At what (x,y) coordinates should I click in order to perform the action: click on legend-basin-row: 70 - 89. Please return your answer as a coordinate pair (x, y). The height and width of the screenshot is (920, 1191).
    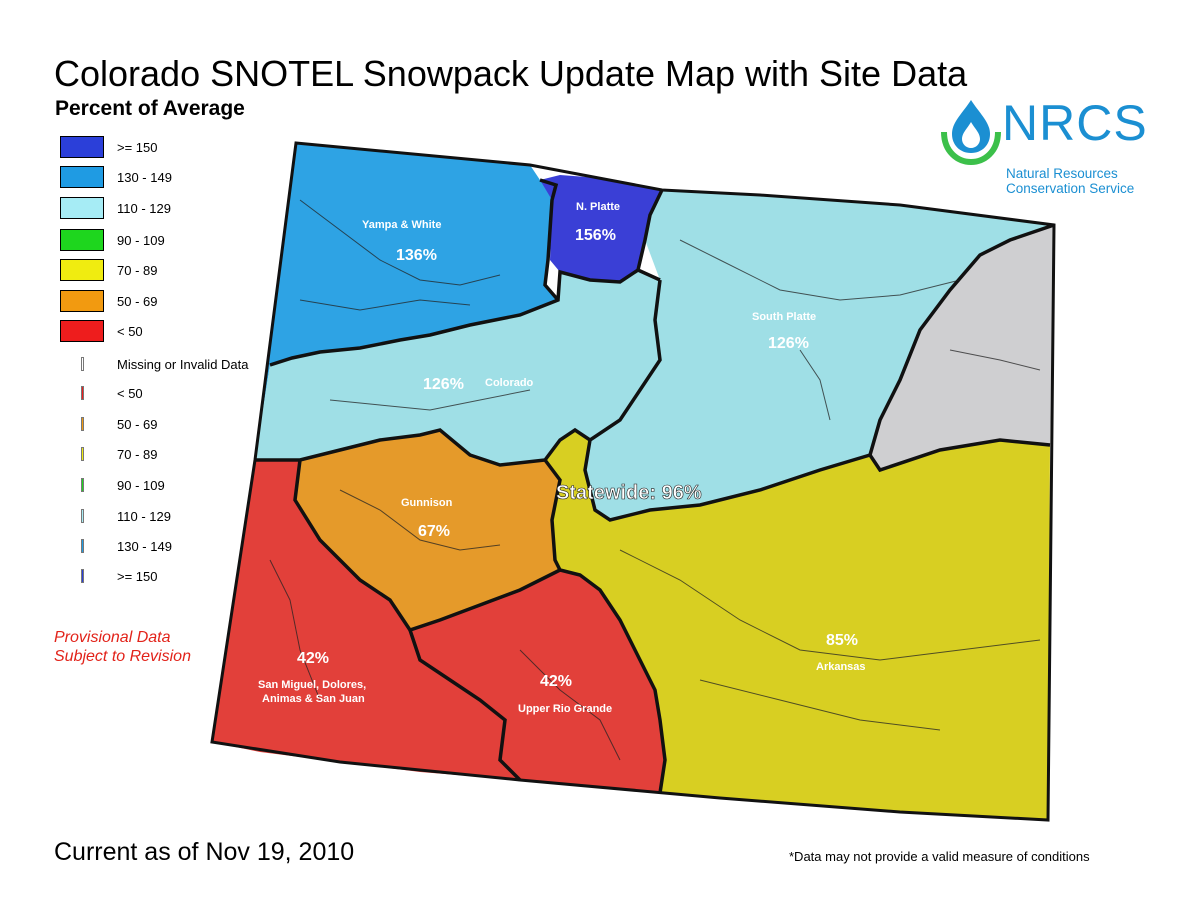
    Looking at the image, I should click on (108, 270).